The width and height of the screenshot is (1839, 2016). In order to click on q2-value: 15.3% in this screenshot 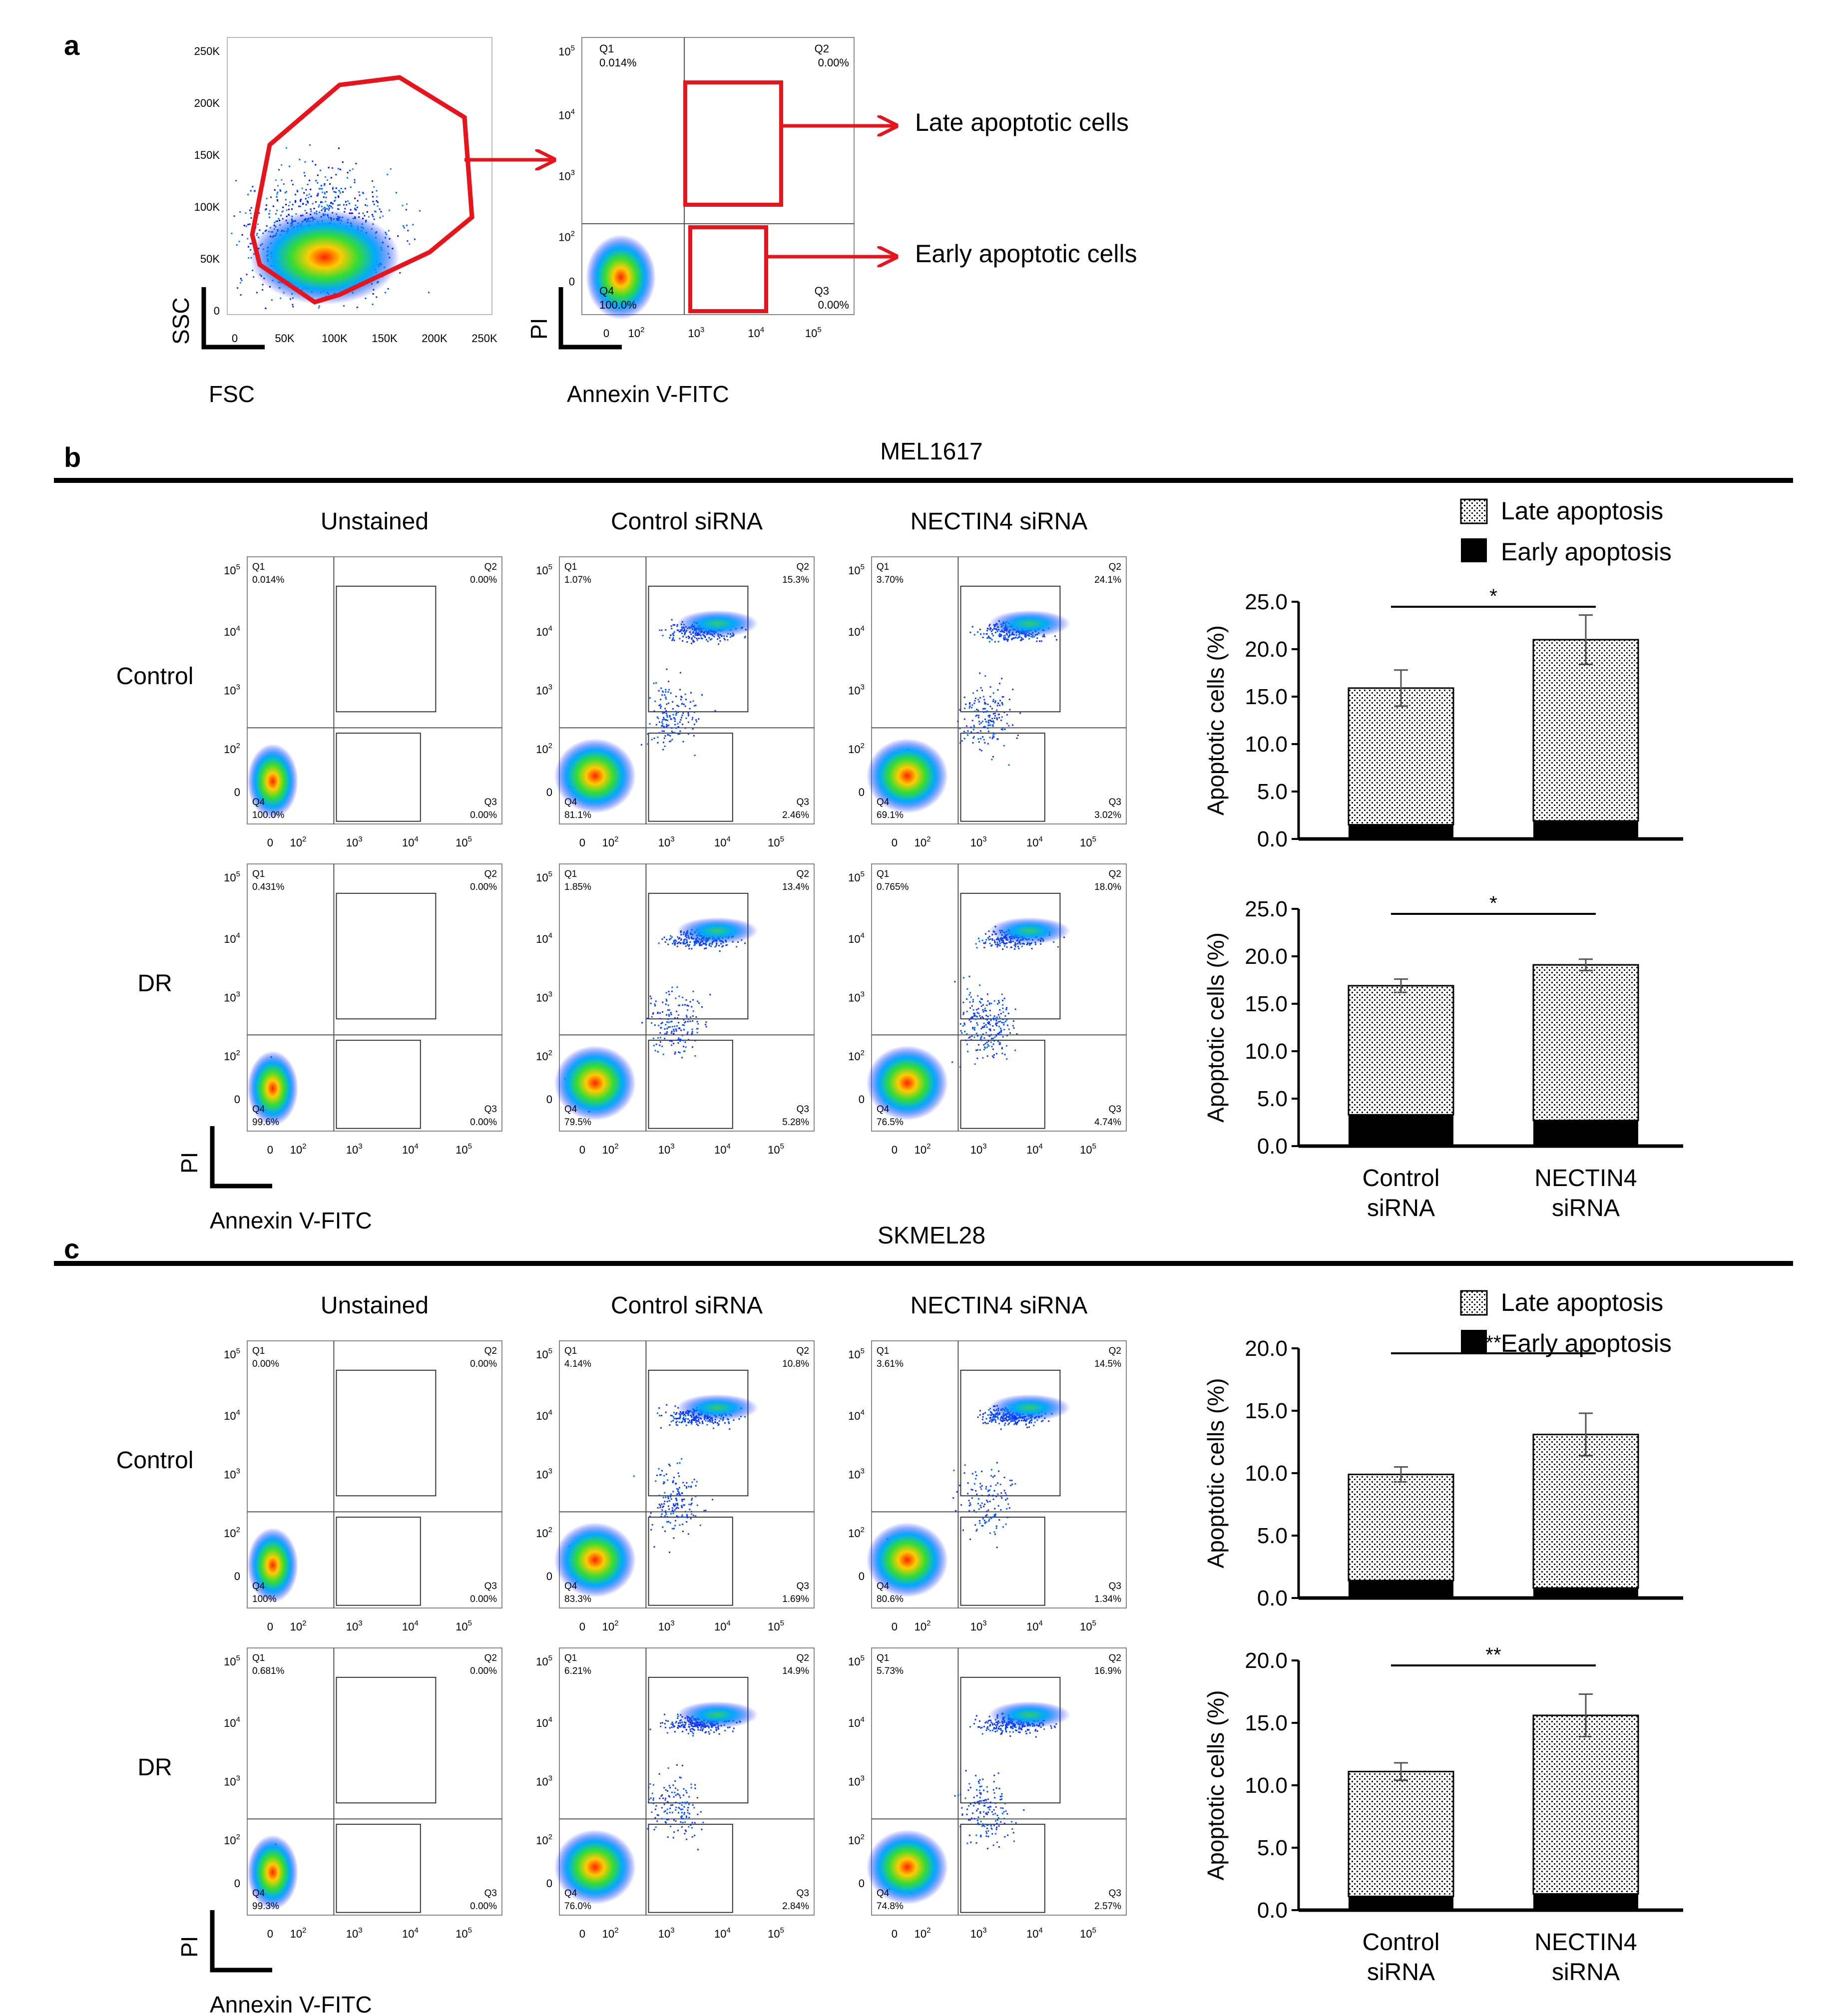, I will do `click(795, 580)`.